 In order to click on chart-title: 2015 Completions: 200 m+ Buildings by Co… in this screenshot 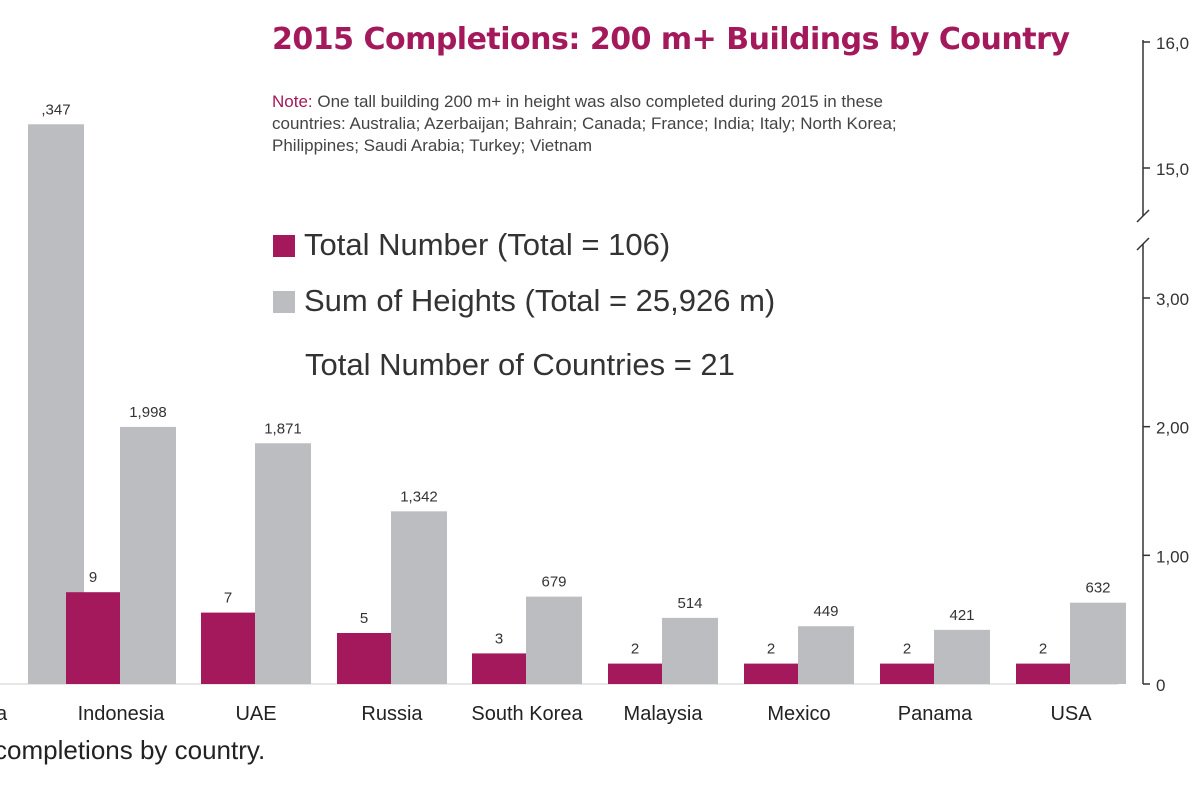, I will do `click(671, 39)`.